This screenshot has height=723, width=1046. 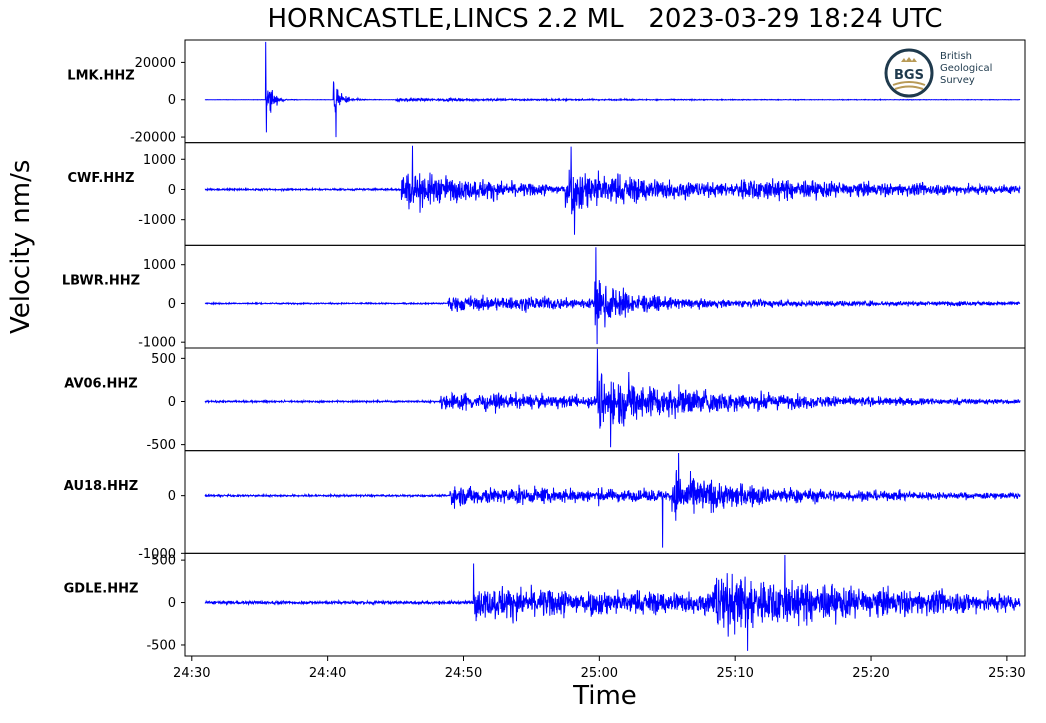 What do you see at coordinates (101, 486) in the screenshot?
I see `station-label: AU18.HHZ` at bounding box center [101, 486].